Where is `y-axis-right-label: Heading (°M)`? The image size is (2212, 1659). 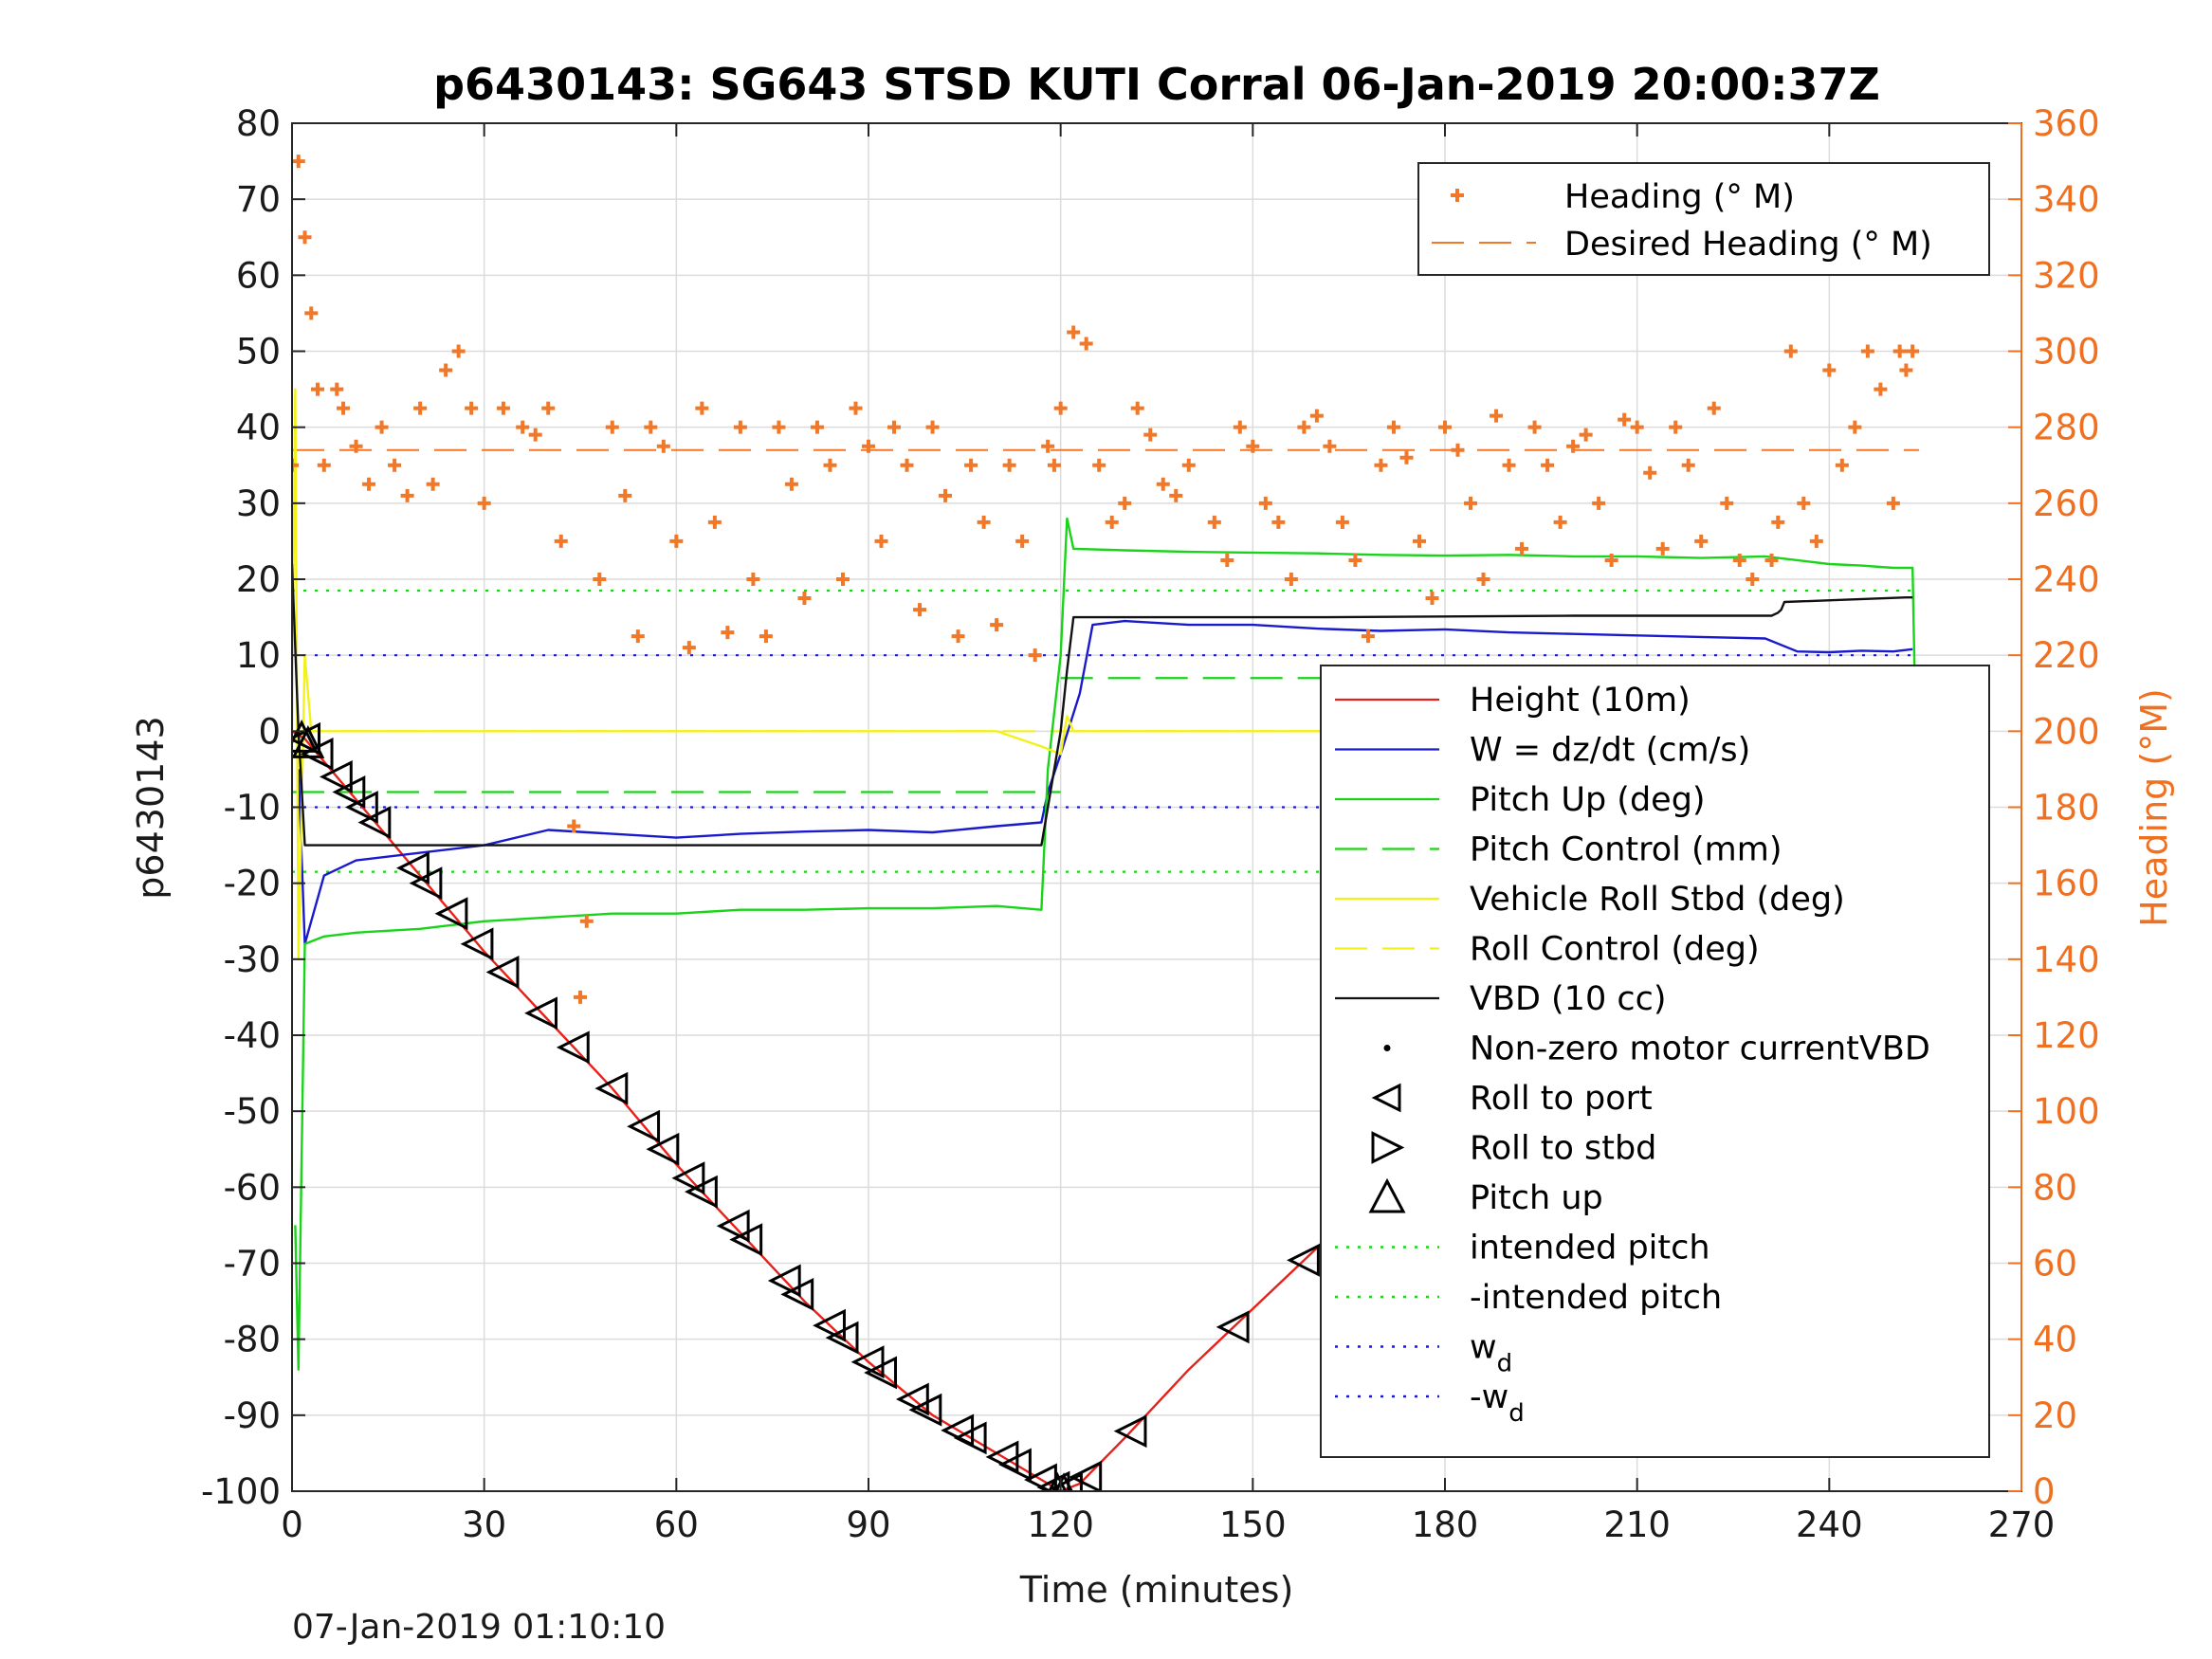 y-axis-right-label: Heading (°M) is located at coordinates (2154, 807).